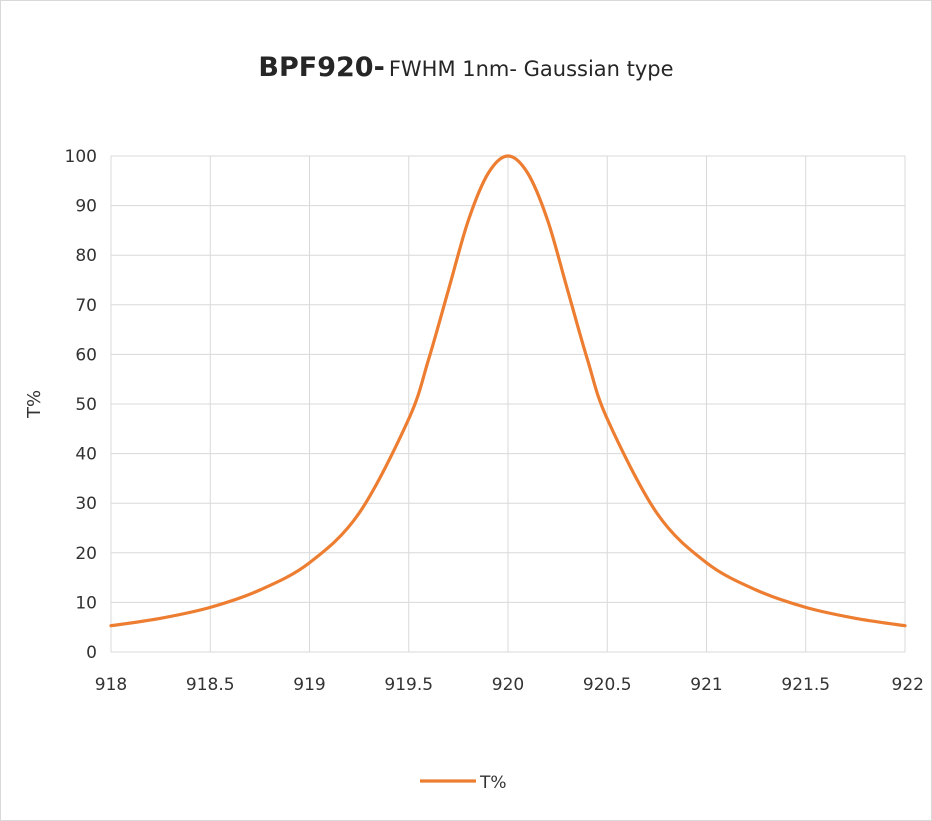 The height and width of the screenshot is (821, 932). What do you see at coordinates (86, 256) in the screenshot?
I see `y-tick-label: 80` at bounding box center [86, 256].